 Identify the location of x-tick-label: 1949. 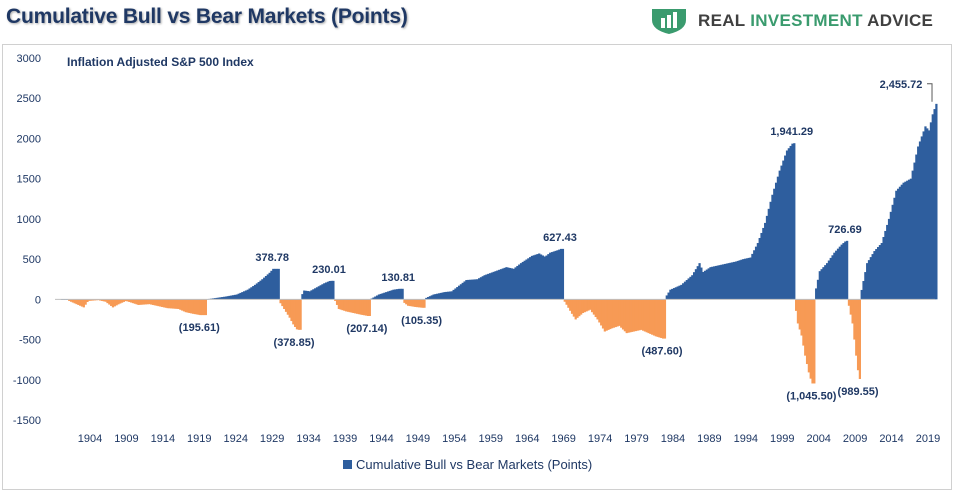
(418, 439).